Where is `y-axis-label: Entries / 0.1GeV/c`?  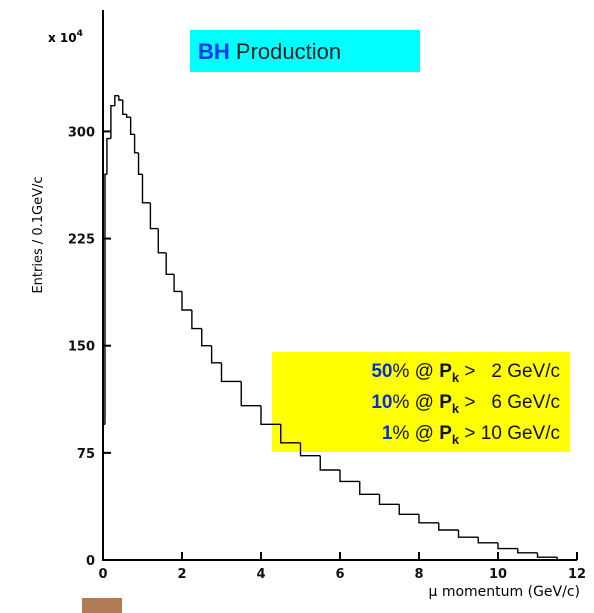
y-axis-label: Entries / 0.1GeV/c is located at coordinates (38, 234).